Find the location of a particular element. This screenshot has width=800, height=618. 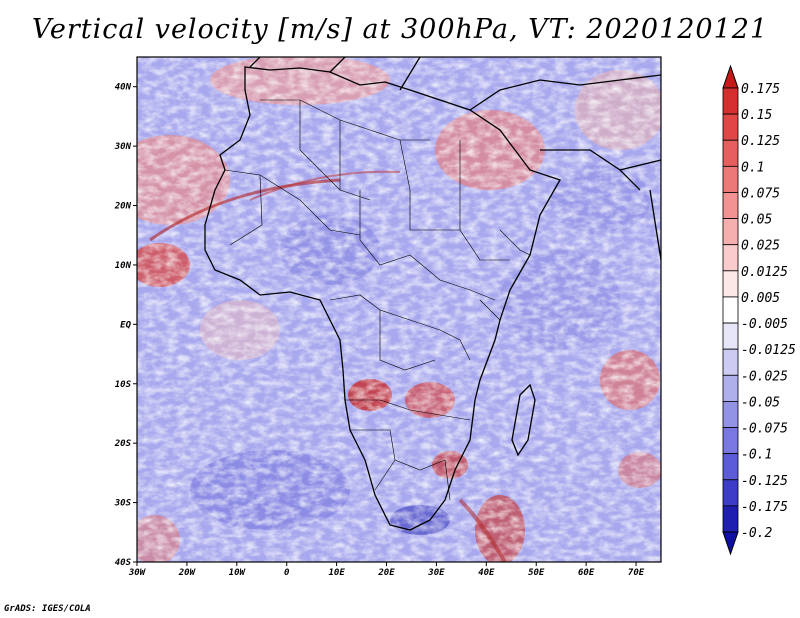

latitude-tick: 20N is located at coordinates (125, 207).